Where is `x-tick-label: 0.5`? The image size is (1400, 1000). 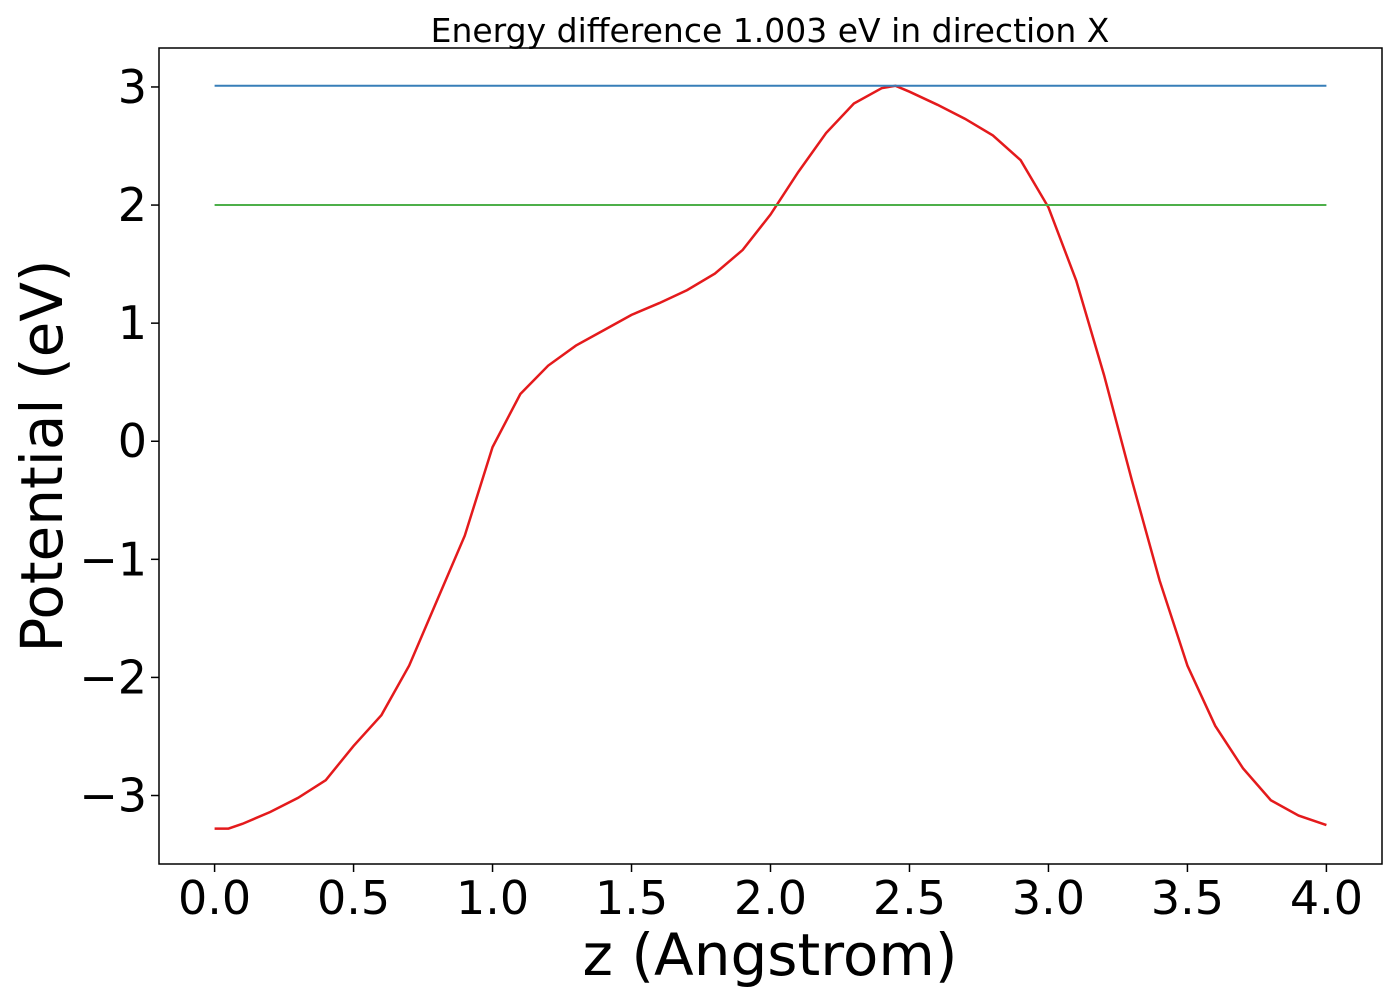 x-tick-label: 0.5 is located at coordinates (353, 898).